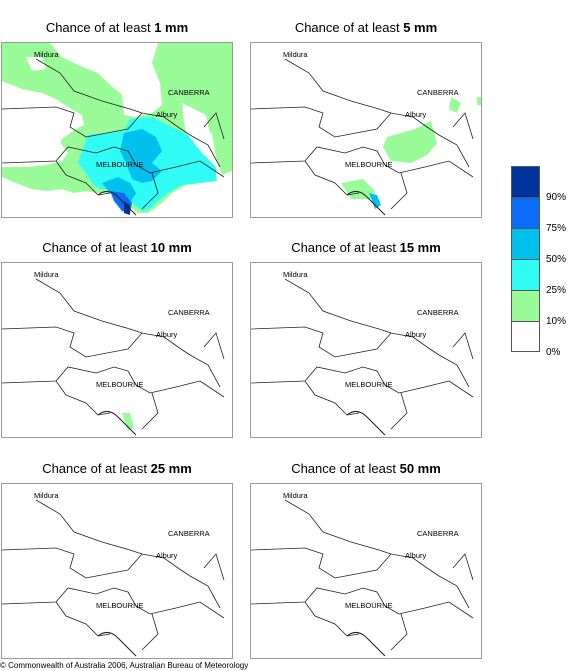  What do you see at coordinates (556, 228) in the screenshot?
I see `legend-label-75: 75%` at bounding box center [556, 228].